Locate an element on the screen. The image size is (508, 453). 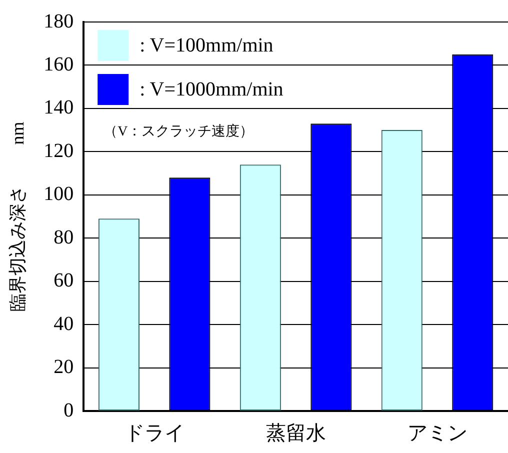
y-tick-label: 140 is located at coordinates (59, 107).